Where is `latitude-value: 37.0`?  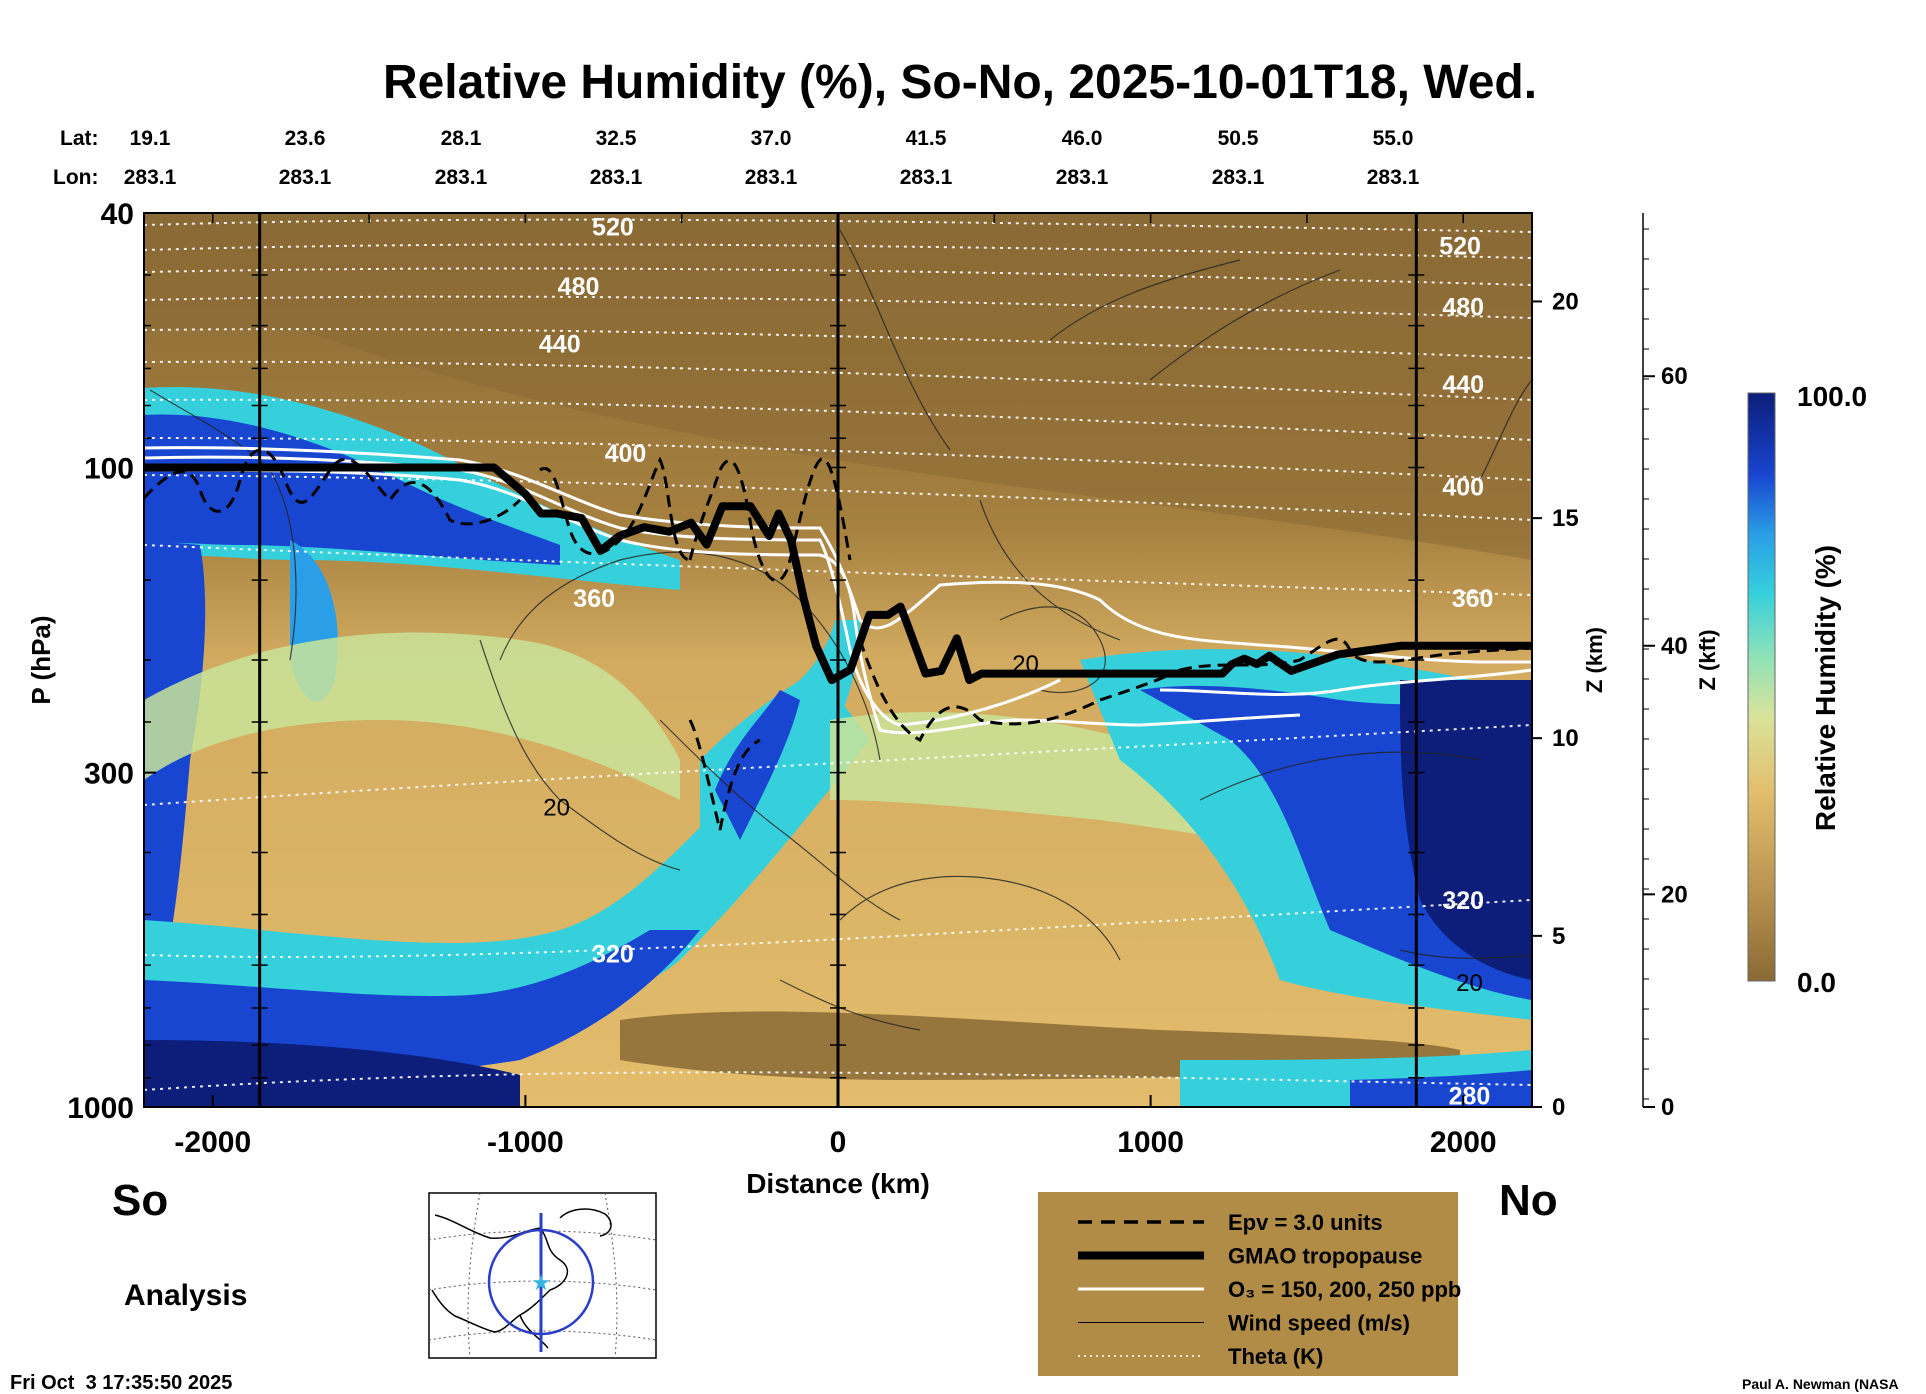 latitude-value: 37.0 is located at coordinates (771, 138).